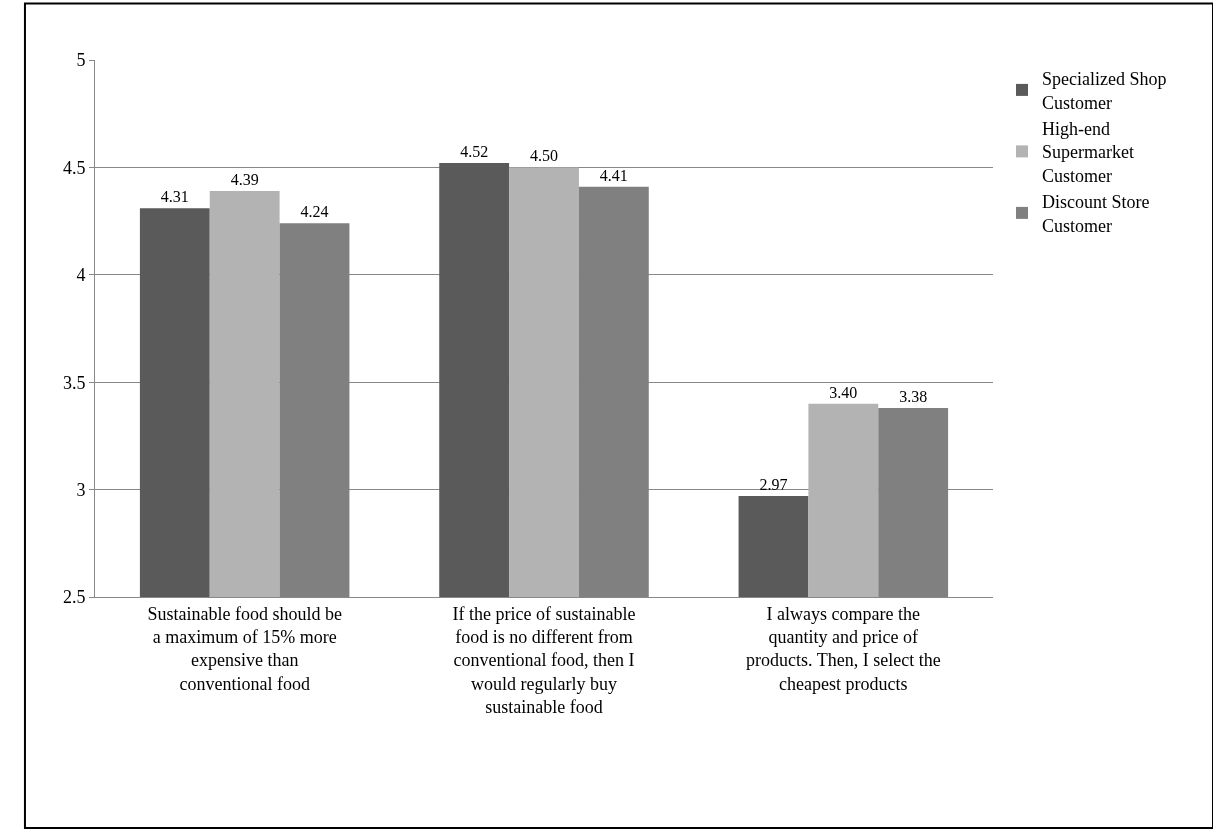 Image resolution: width=1213 pixels, height=832 pixels. I want to click on legend-label: Discount Store Customer, so click(1095, 214).